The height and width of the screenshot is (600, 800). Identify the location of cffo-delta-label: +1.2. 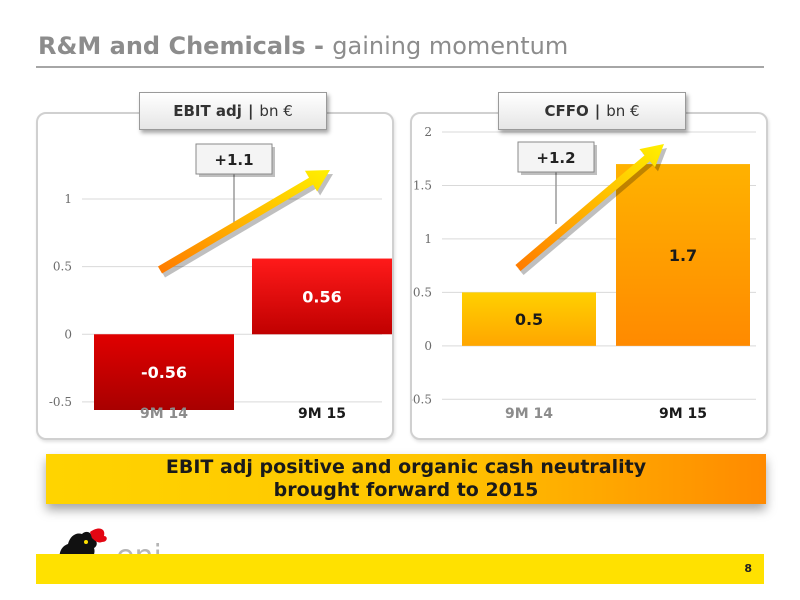
(555, 158).